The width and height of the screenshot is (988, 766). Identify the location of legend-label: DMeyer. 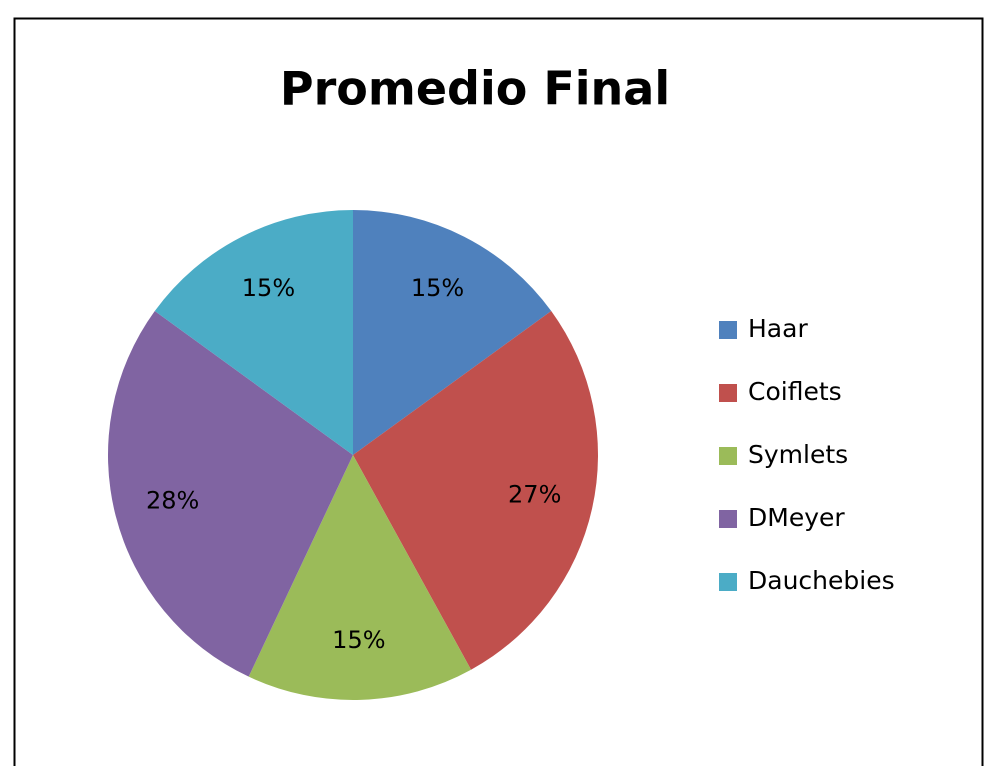
(796, 517).